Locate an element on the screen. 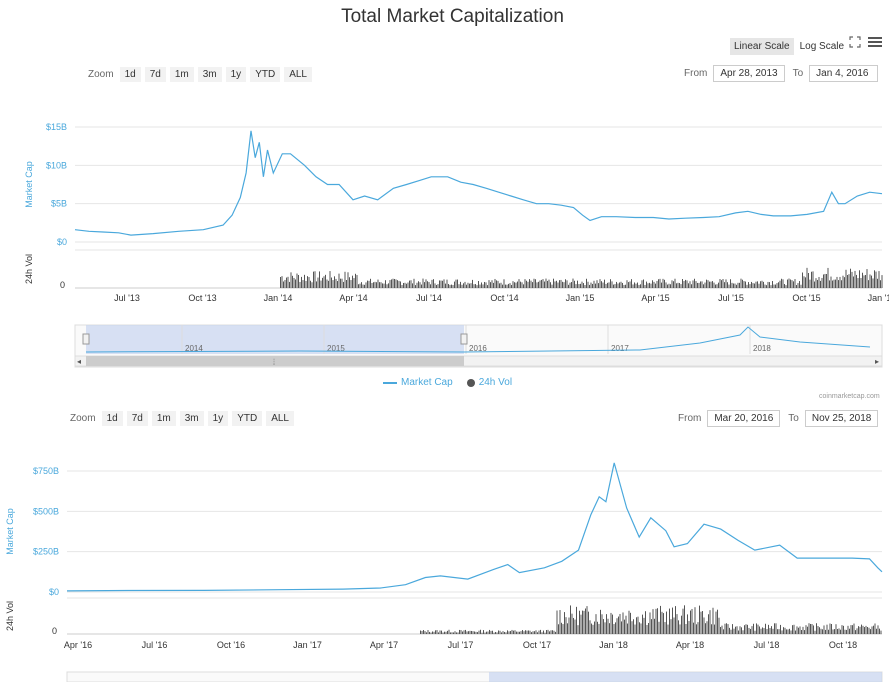  navigator-1: 2014 2015 2016 2017 2018 ◂ ▸ ⦙ is located at coordinates (478, 346).